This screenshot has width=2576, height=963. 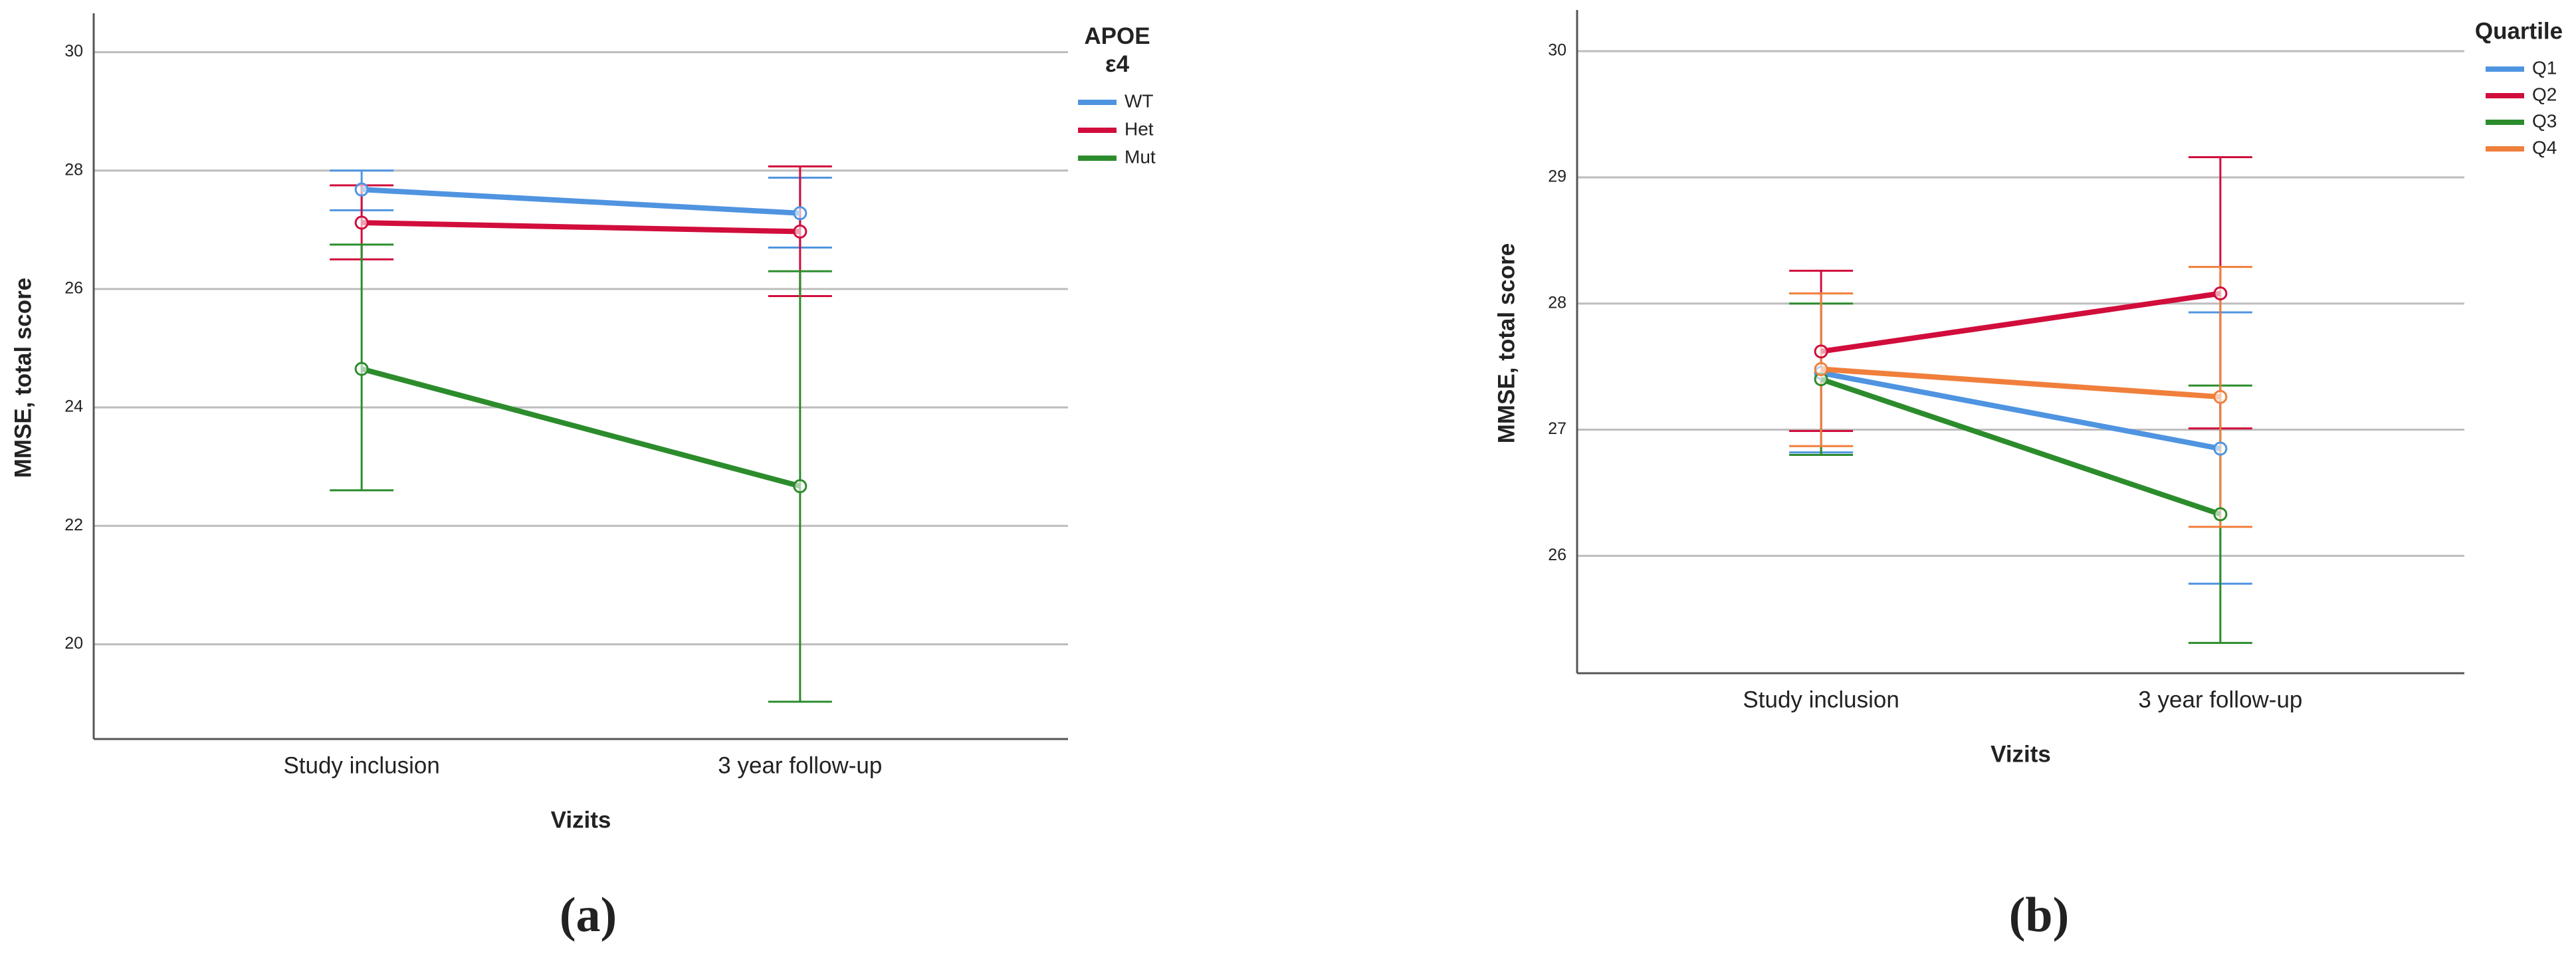 What do you see at coordinates (2544, 148) in the screenshot?
I see `legend-label: Q4` at bounding box center [2544, 148].